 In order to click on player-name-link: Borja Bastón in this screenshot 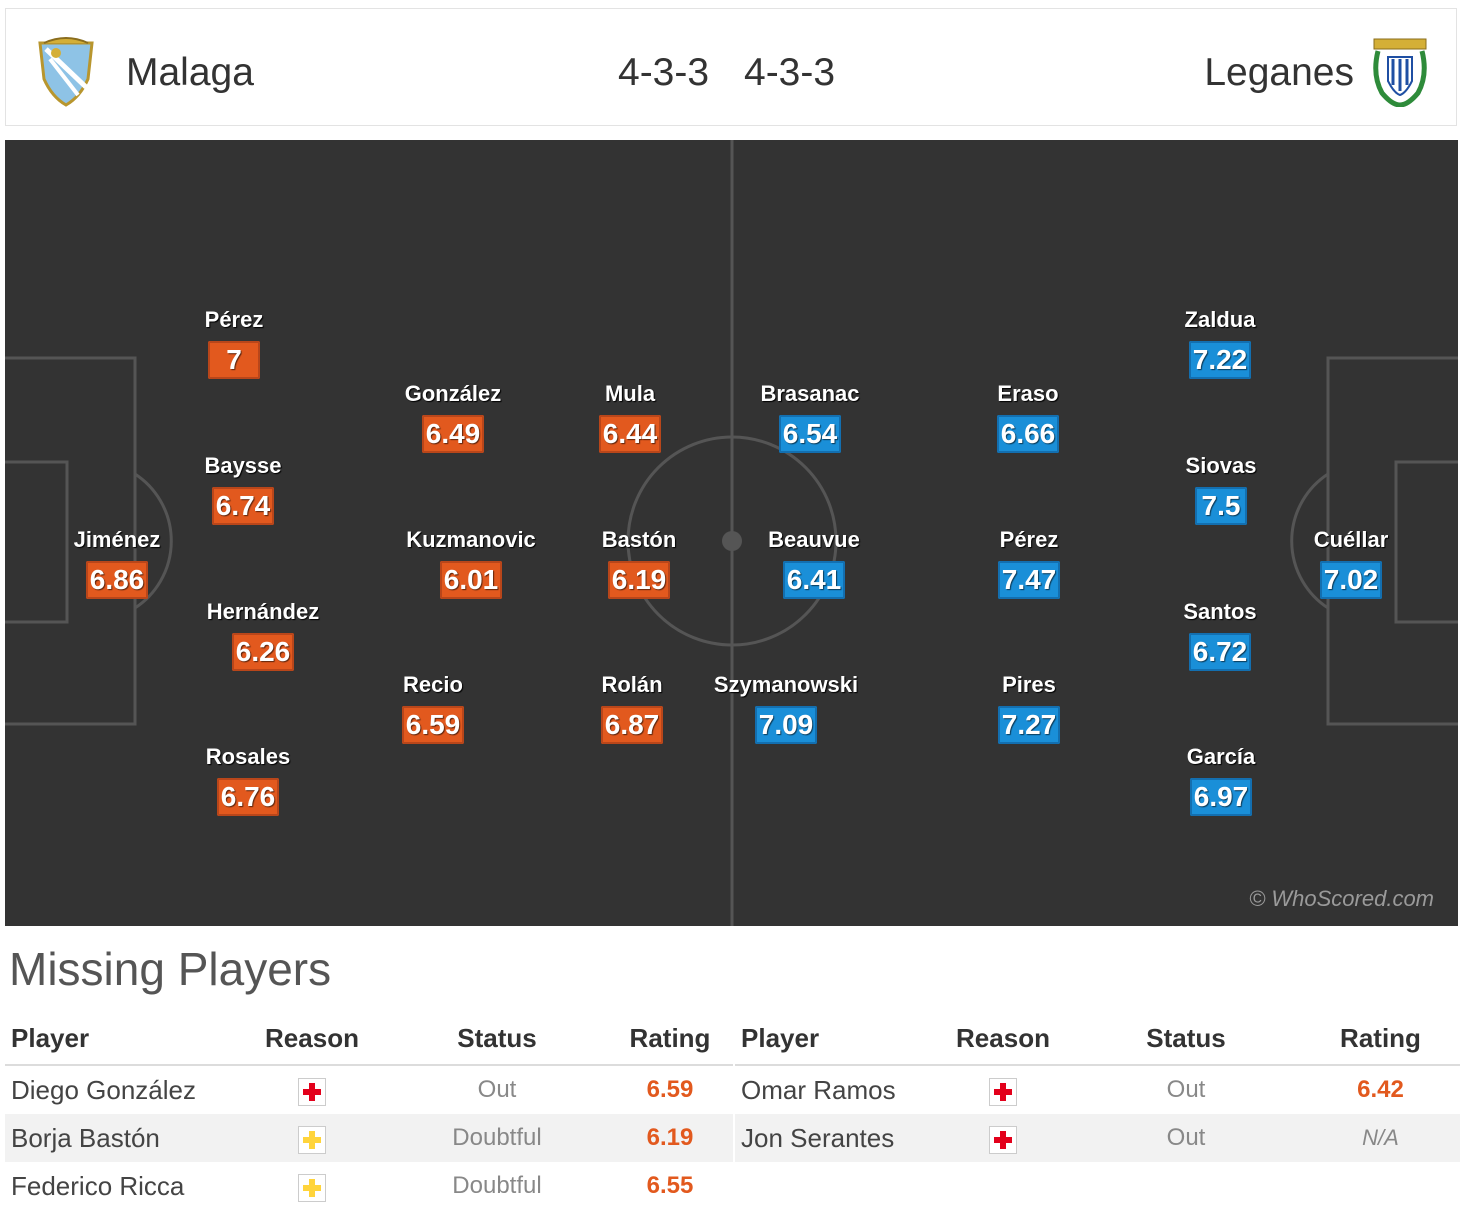, I will do `click(121, 1138)`.